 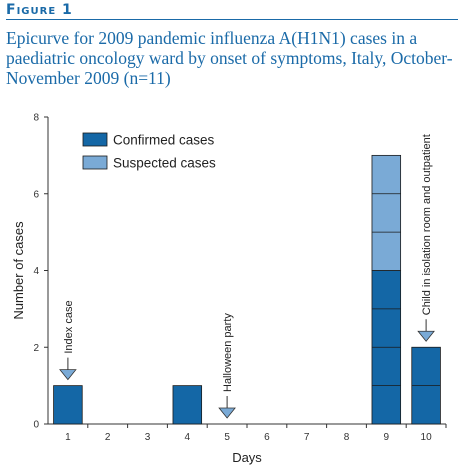 I want to click on x-tick-label: 1, so click(x=68, y=437).